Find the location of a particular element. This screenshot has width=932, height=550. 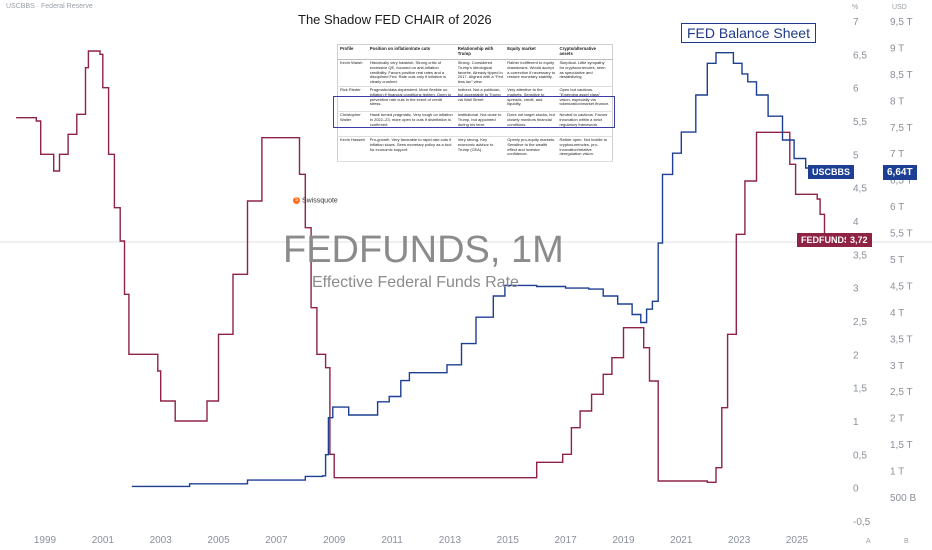

watermark-title: FEDFUNDS, 1M is located at coordinates (423, 250).